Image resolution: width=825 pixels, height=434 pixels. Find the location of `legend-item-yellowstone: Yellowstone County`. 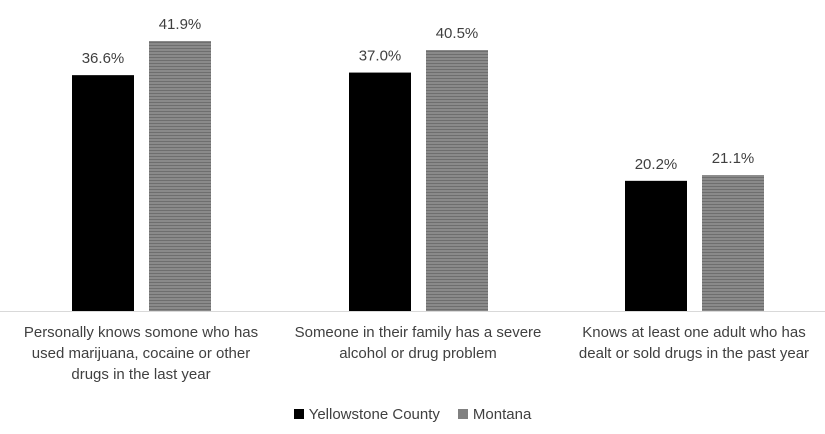

legend-item-yellowstone: Yellowstone County is located at coordinates (366, 414).